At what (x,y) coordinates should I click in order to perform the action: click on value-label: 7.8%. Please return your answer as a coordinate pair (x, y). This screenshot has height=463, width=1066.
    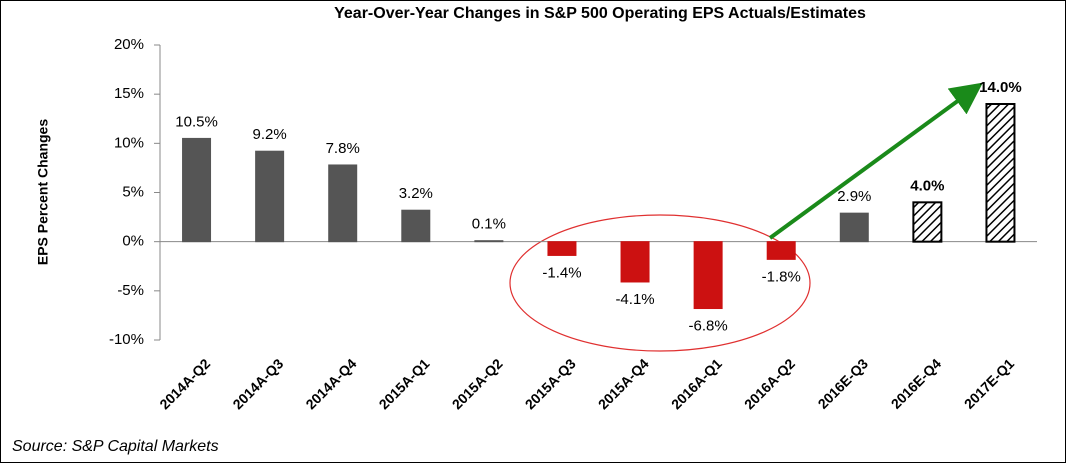
    Looking at the image, I should click on (343, 148).